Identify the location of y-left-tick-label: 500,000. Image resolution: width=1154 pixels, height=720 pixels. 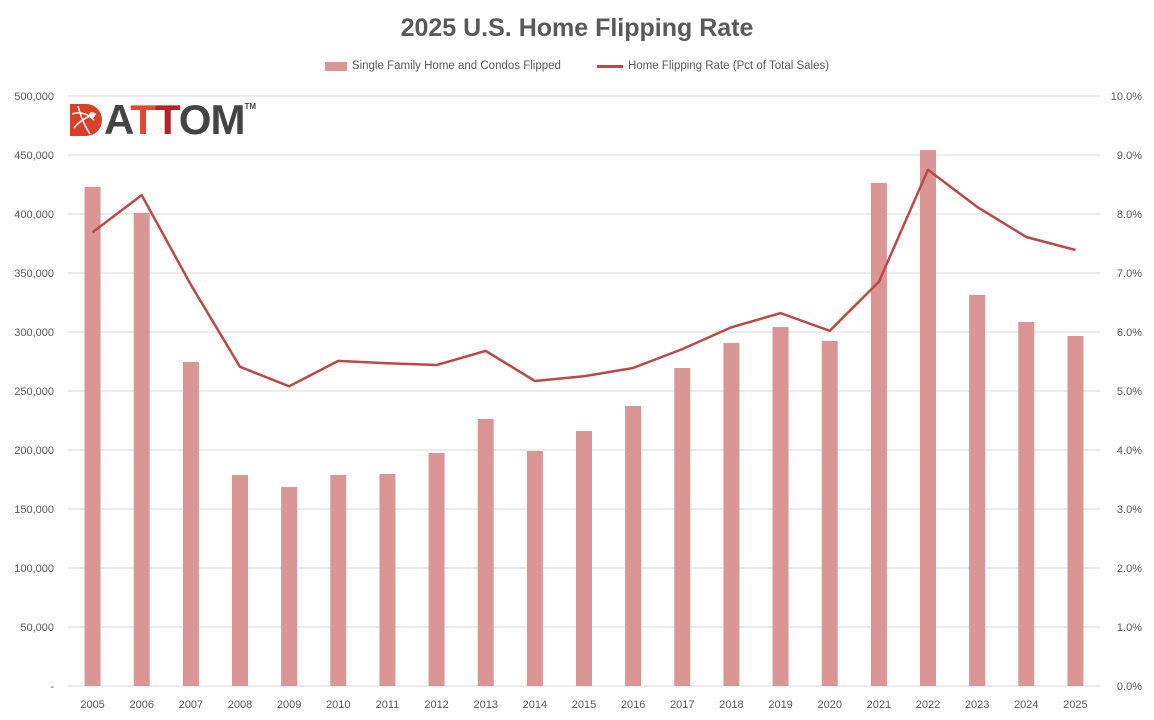
(34, 97).